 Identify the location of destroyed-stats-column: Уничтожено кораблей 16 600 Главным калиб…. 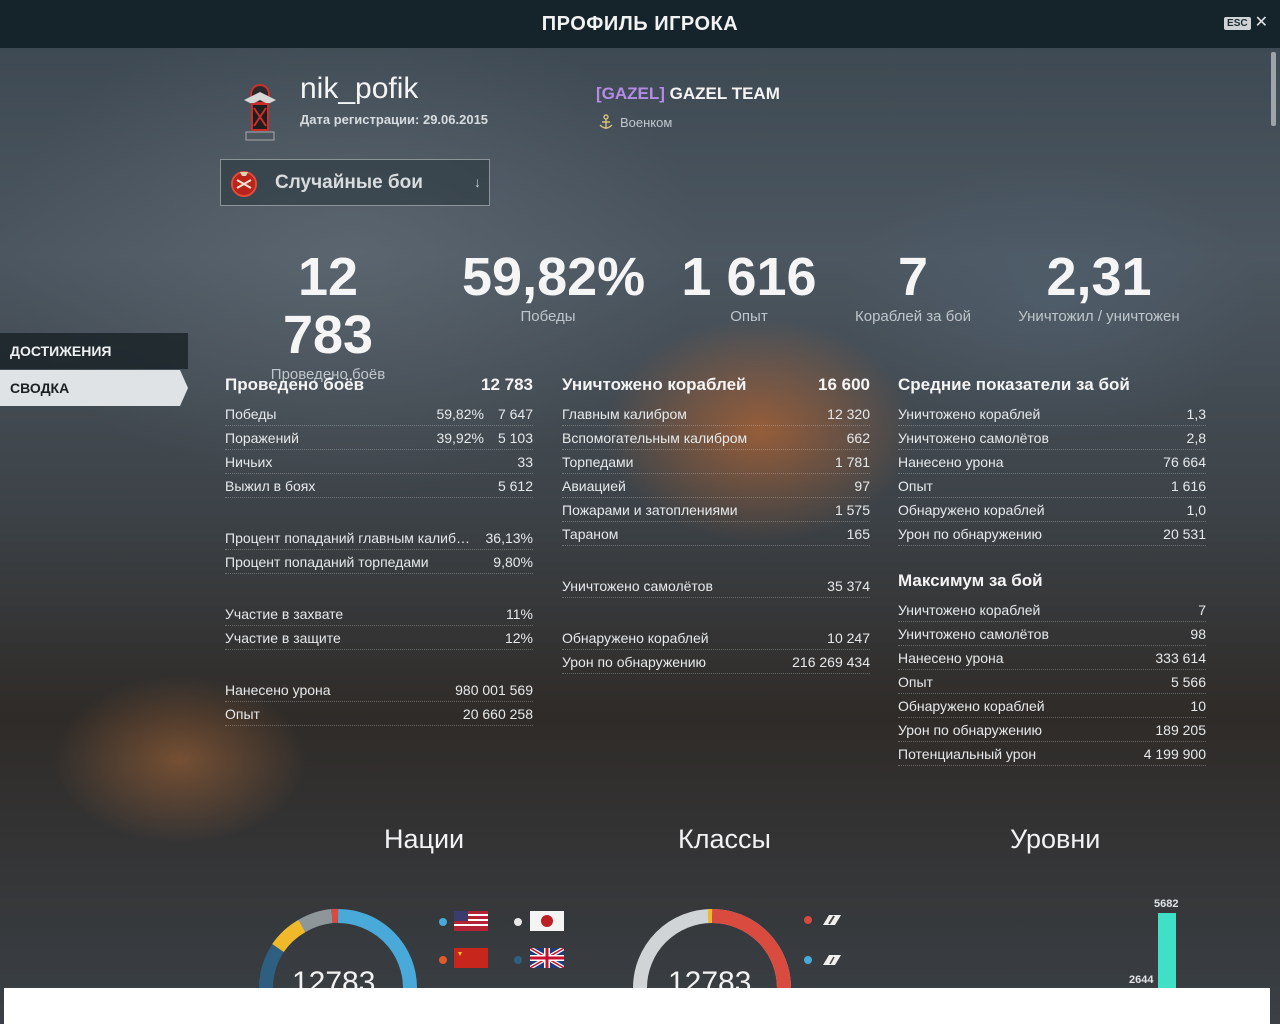
(716, 523).